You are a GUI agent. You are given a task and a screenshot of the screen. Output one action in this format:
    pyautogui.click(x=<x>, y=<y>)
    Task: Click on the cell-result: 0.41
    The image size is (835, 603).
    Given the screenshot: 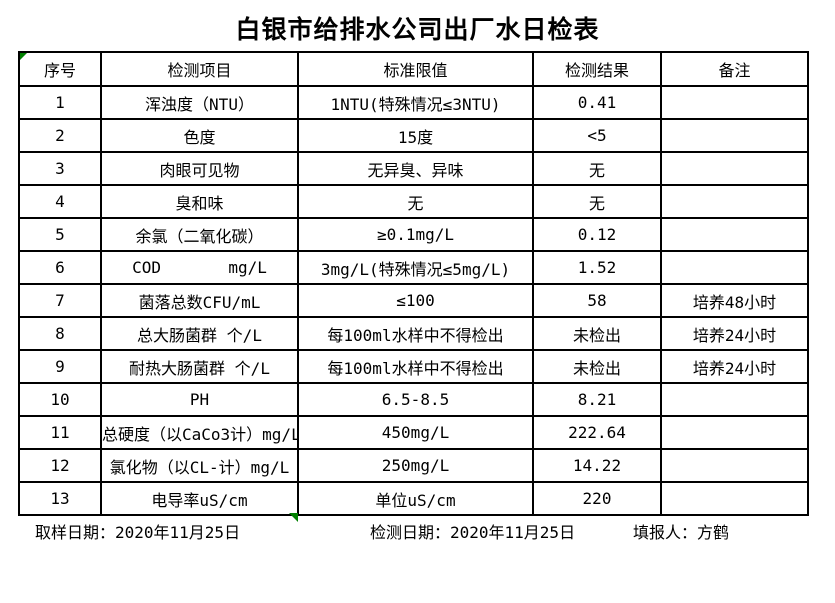 What is the action you would take?
    pyautogui.click(x=597, y=102)
    